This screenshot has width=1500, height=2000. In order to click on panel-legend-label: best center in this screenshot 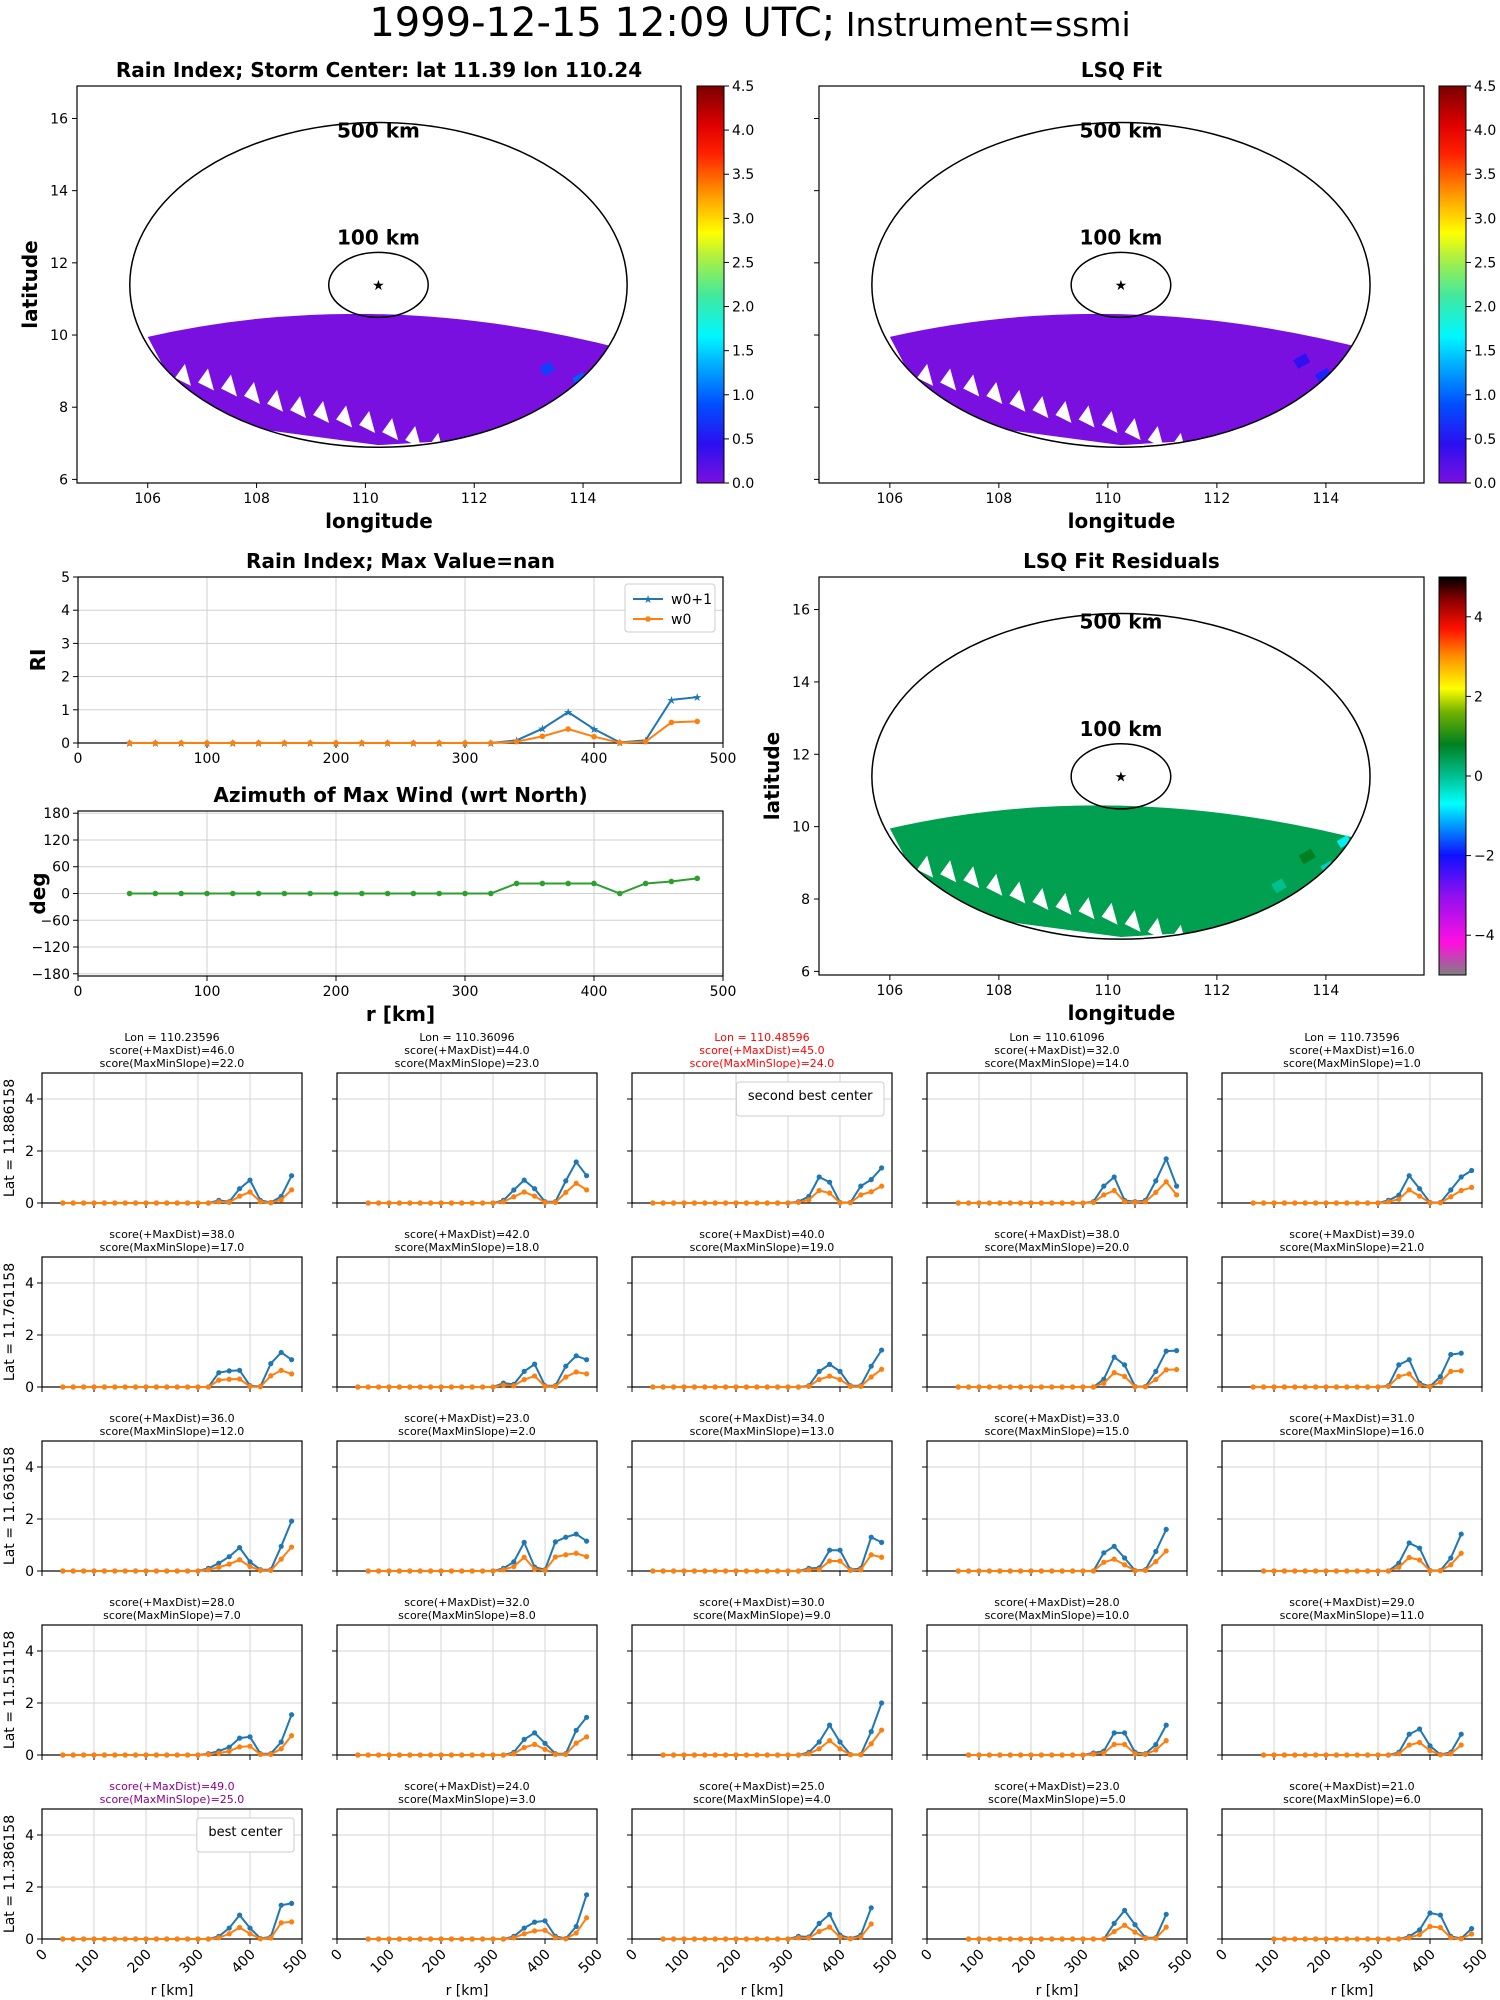, I will do `click(245, 1832)`.